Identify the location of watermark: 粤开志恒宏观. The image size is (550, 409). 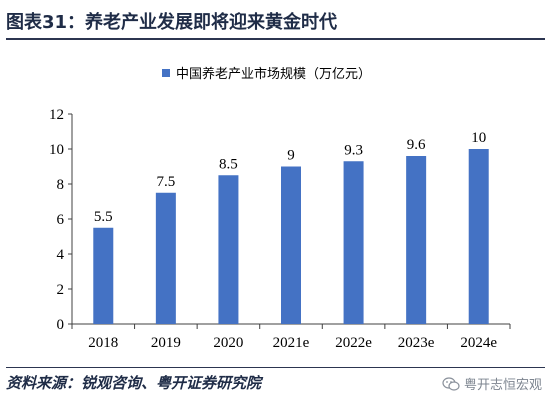
(492, 383).